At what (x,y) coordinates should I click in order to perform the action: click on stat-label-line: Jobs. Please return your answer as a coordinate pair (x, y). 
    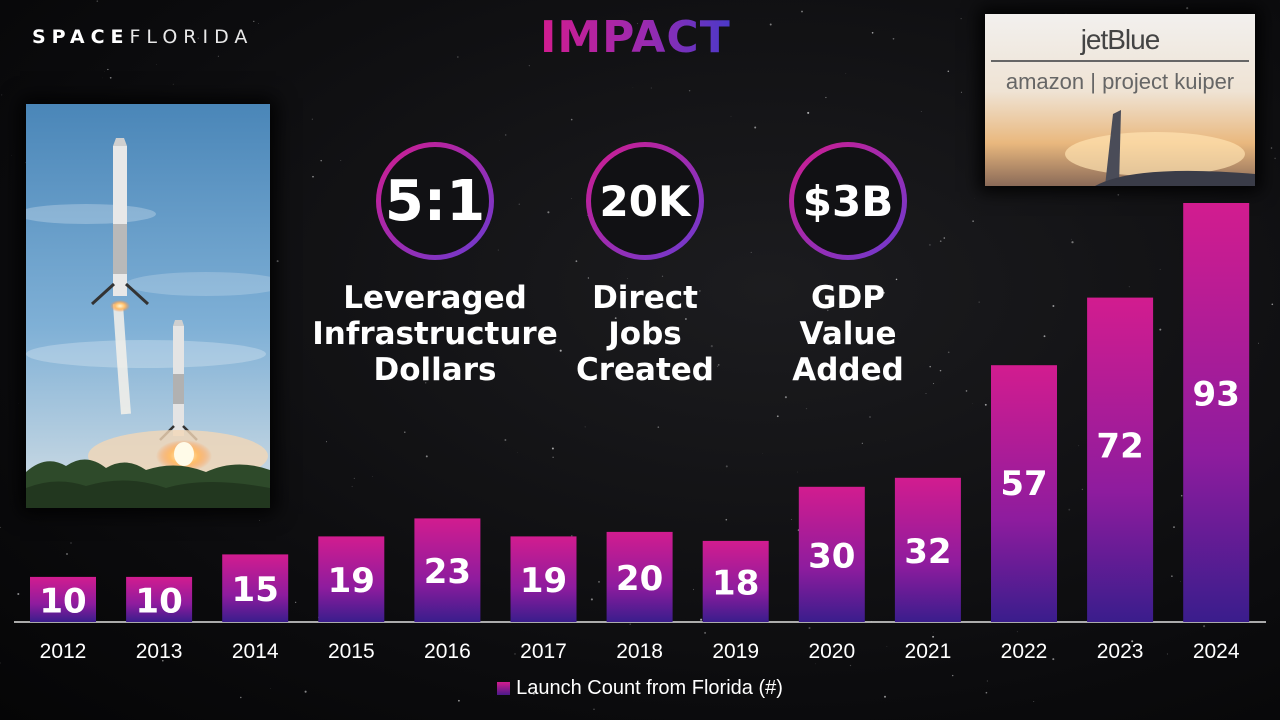
    Looking at the image, I should click on (645, 334).